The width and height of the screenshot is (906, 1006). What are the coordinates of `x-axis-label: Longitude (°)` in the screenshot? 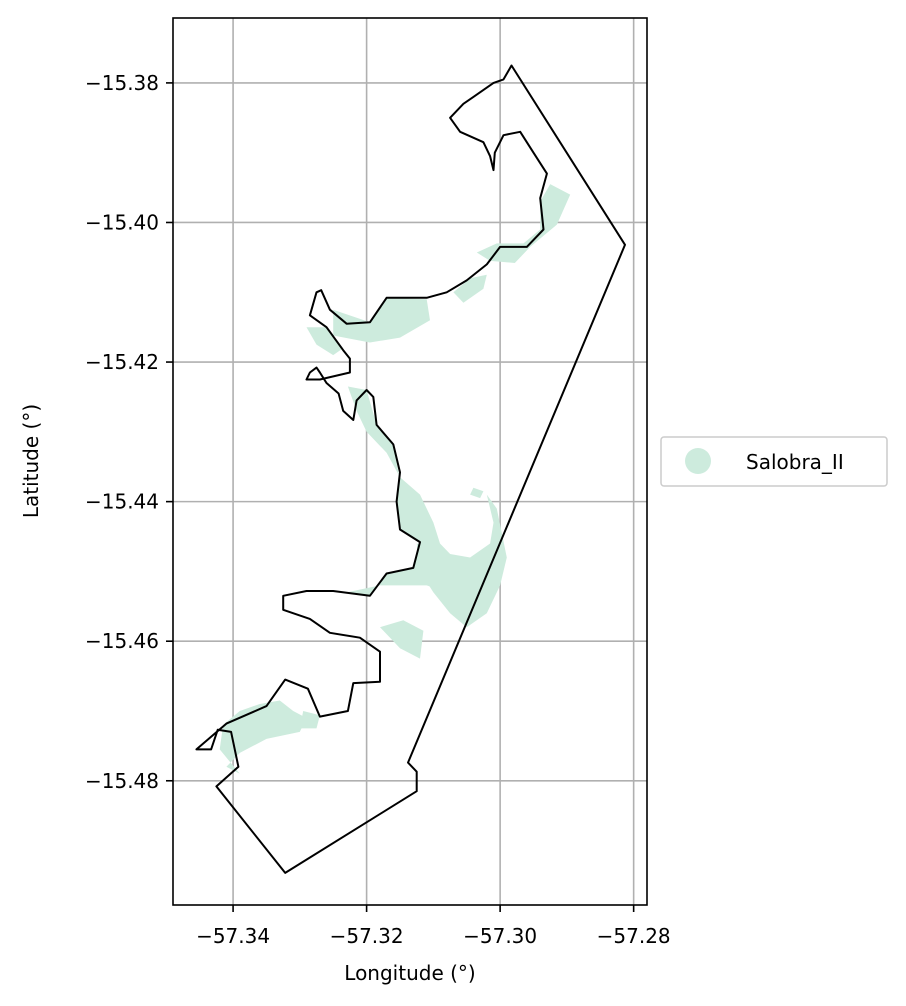 It's located at (409, 973).